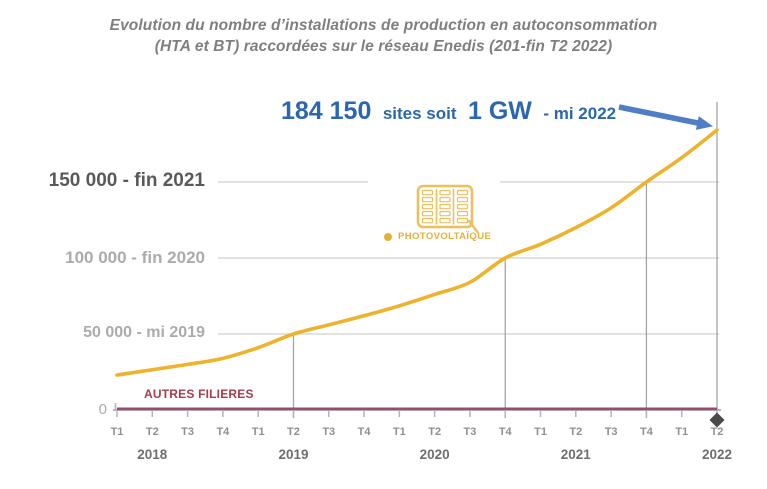 The width and height of the screenshot is (767, 489). Describe the element at coordinates (419, 113) in the screenshot. I see `peak-annotation-mid: sites soit` at that location.